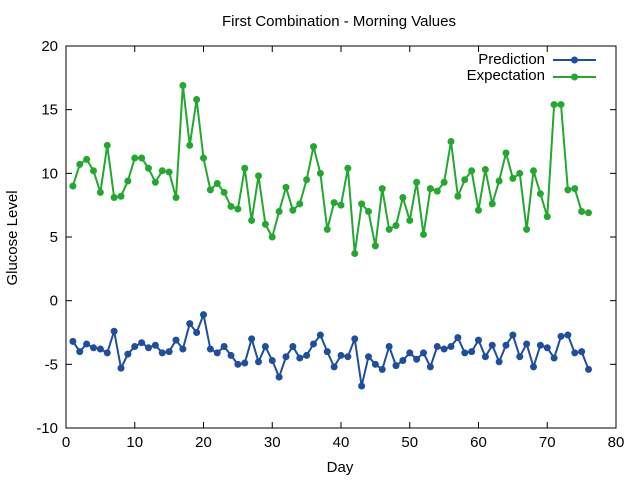 This screenshot has width=640, height=480. Describe the element at coordinates (51, 364) in the screenshot. I see `y-tick-label: -5` at that location.